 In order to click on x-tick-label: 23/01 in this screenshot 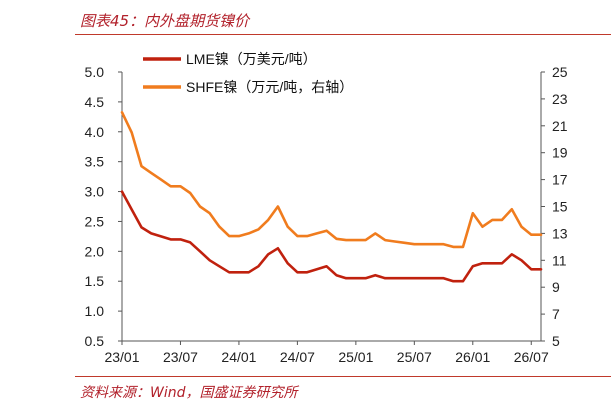, I will do `click(121, 357)`.